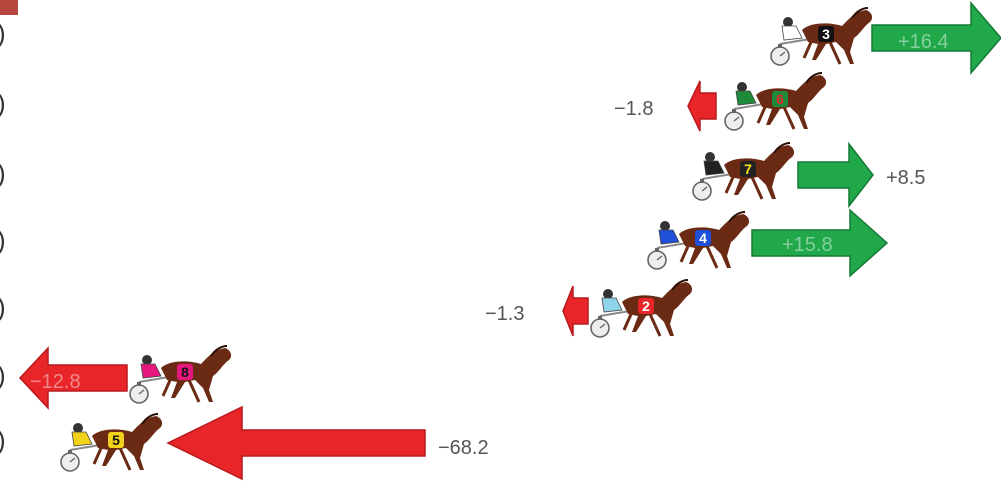  What do you see at coordinates (906, 178) in the screenshot?
I see `runner-change-label: +8.5` at bounding box center [906, 178].